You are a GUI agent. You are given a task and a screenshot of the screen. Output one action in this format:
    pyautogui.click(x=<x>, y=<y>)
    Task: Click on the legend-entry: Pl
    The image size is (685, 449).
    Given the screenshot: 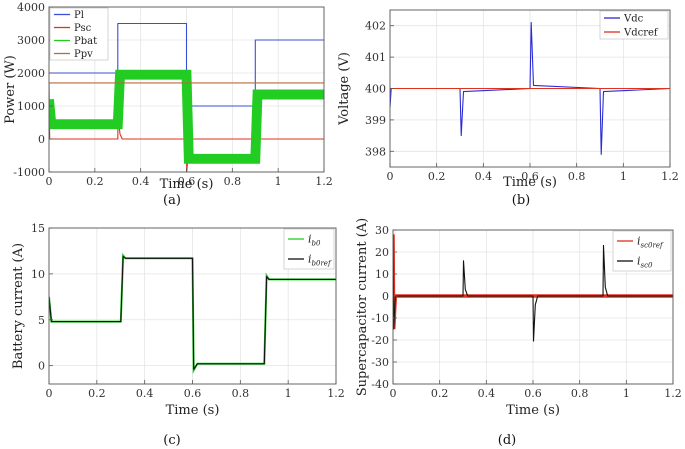 What is the action you would take?
    pyautogui.click(x=79, y=15)
    